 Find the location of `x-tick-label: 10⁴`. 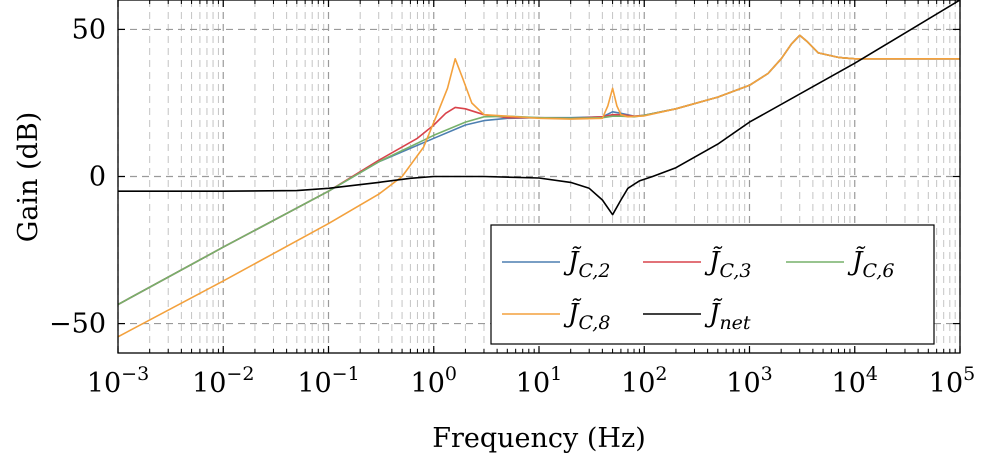

x-tick-label: 10⁴ is located at coordinates (855, 381).